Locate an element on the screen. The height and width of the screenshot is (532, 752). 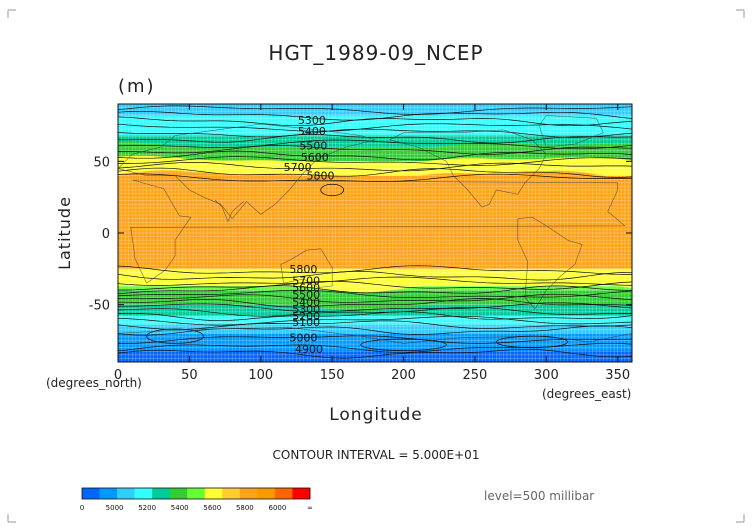
x-tick-label: 50 is located at coordinates (189, 375).